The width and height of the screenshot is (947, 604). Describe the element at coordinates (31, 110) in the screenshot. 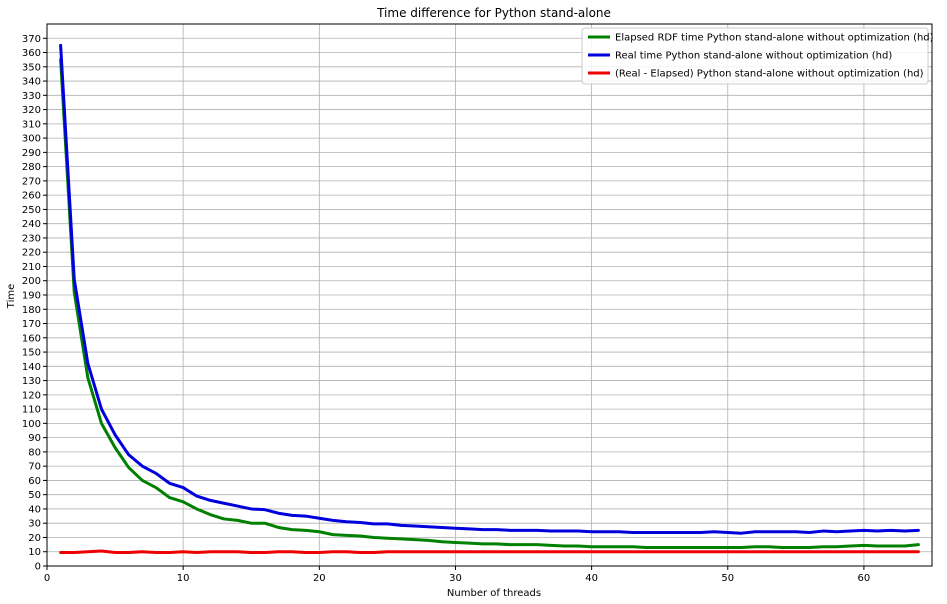

I see `y-tick-label: 320` at that location.